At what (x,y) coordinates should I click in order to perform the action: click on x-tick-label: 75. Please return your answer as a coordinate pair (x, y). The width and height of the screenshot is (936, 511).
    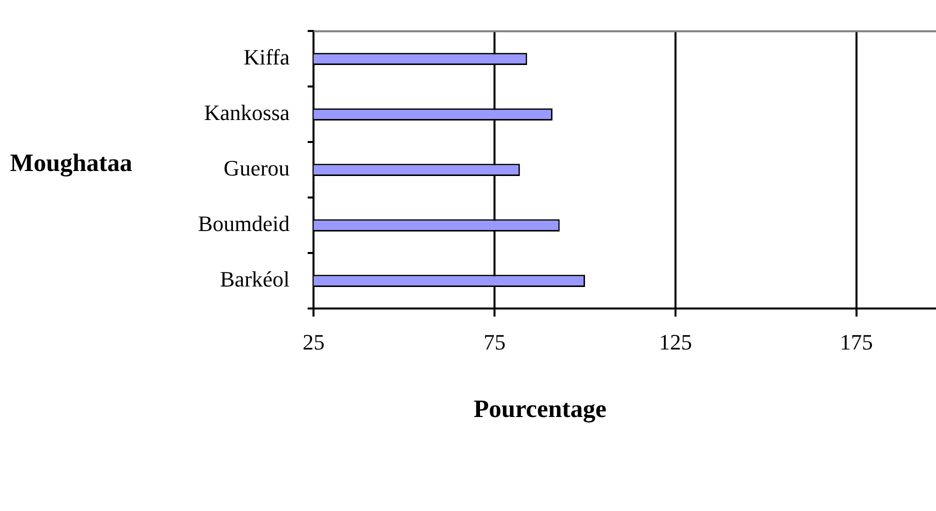
    Looking at the image, I should click on (495, 342).